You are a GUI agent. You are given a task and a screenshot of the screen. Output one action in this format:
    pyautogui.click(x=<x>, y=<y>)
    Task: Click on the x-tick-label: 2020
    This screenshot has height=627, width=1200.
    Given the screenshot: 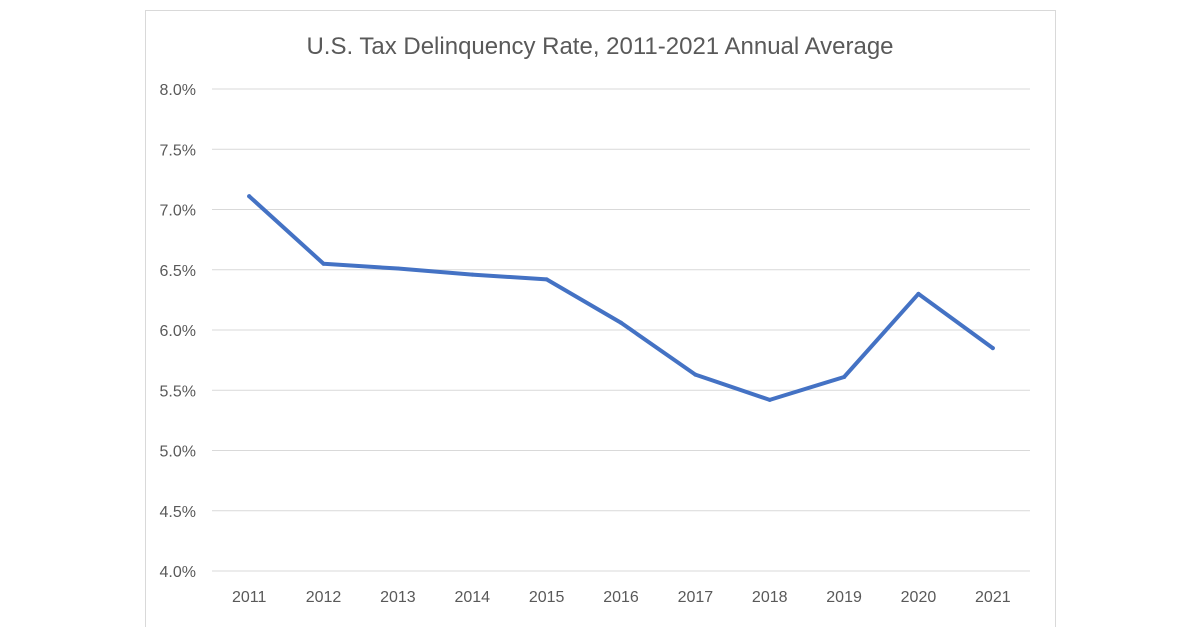 What is the action you would take?
    pyautogui.click(x=919, y=597)
    